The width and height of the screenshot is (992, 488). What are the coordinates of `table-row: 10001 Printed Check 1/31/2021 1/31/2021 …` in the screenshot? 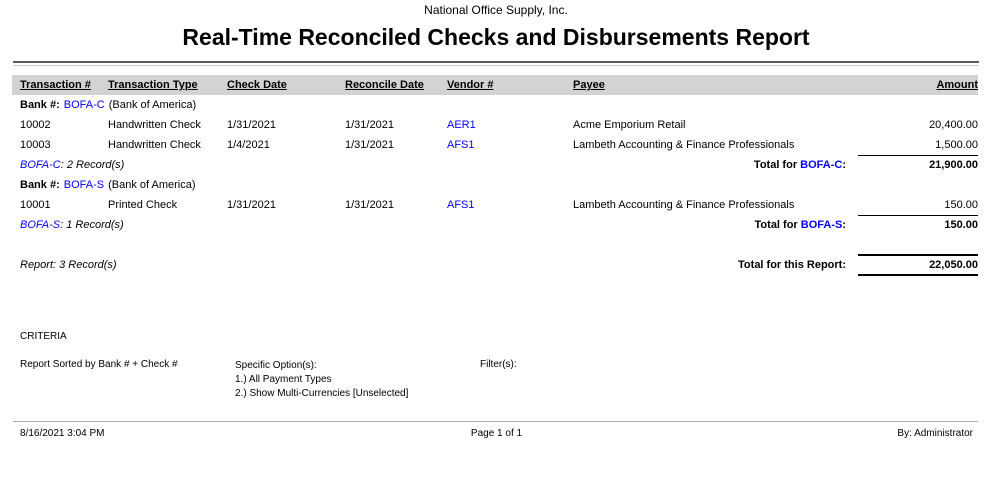 It's located at (495, 205).